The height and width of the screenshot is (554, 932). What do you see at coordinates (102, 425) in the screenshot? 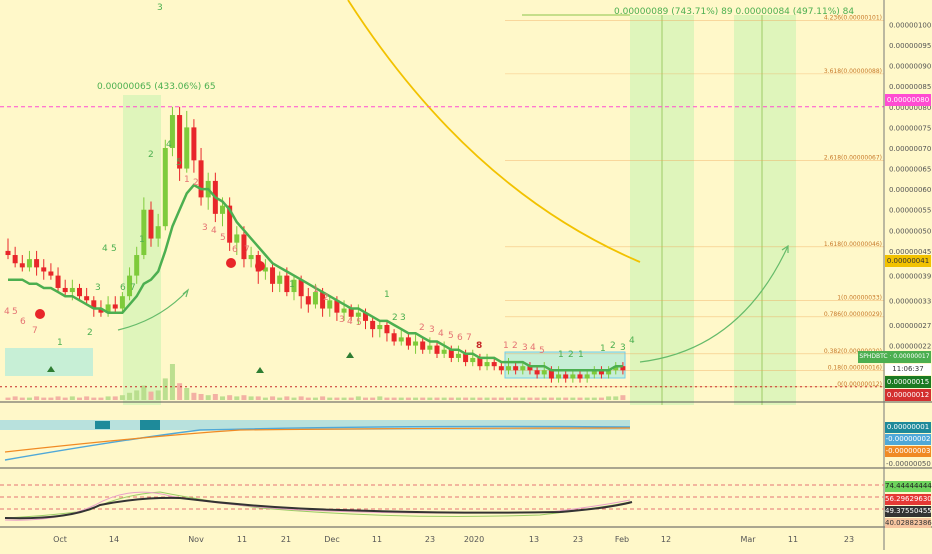
I see `macd-histogram-peak` at bounding box center [102, 425].